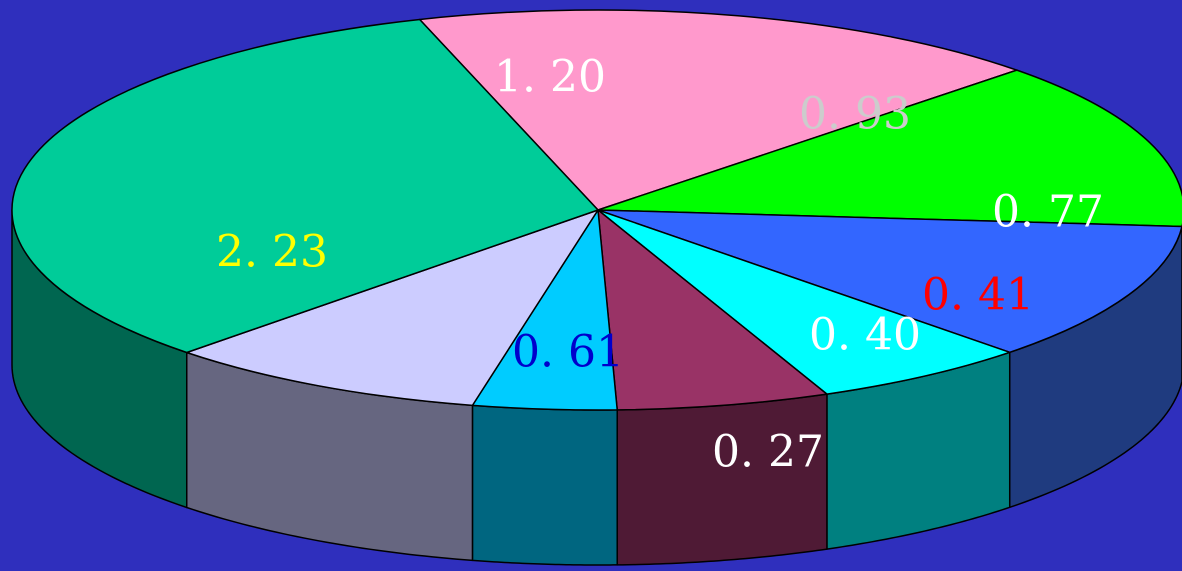 The height and width of the screenshot is (571, 1182). Describe the element at coordinates (1048, 212) in the screenshot. I see `data-label-2: 0. 77` at that location.